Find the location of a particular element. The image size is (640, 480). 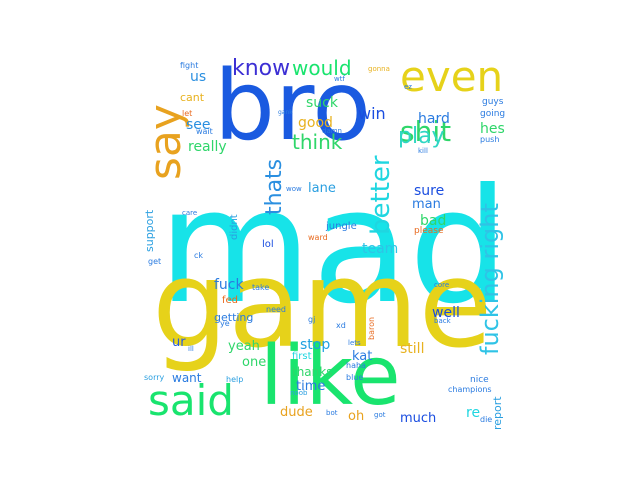

word-jungle: jungle is located at coordinates (341, 226).